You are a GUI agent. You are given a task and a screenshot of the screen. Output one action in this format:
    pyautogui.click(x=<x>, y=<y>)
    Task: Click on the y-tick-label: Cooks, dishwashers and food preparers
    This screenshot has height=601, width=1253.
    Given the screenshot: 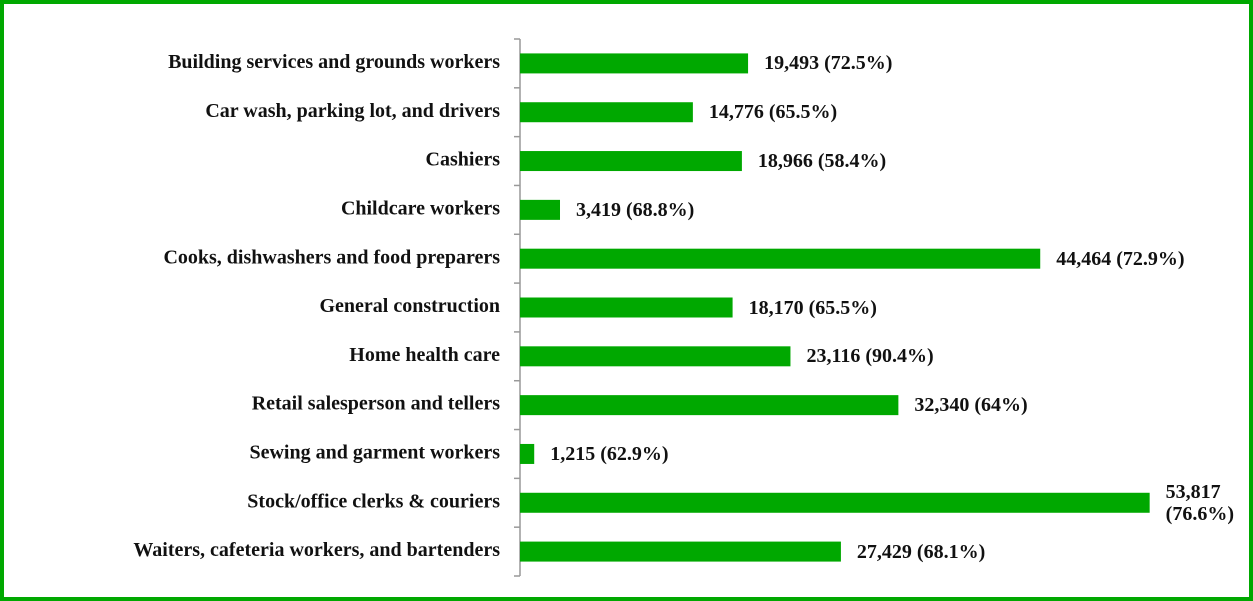 What is the action you would take?
    pyautogui.click(x=331, y=257)
    